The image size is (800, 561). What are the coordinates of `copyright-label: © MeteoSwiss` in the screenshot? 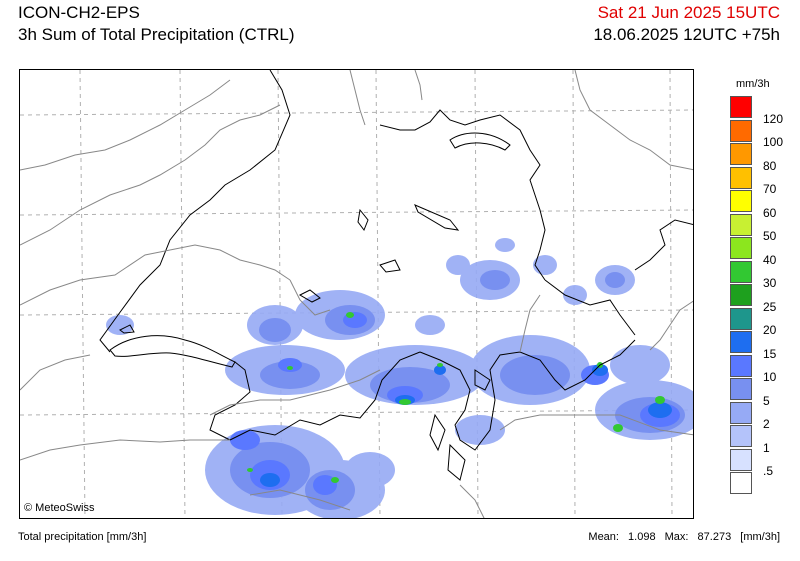 It's located at (59, 508).